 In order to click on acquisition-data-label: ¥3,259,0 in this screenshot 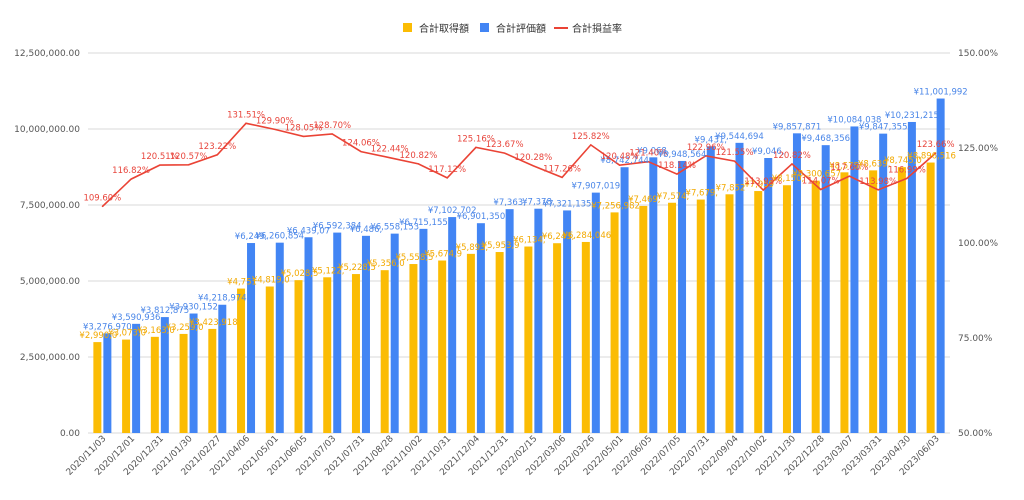, I will do `click(185, 328)`.